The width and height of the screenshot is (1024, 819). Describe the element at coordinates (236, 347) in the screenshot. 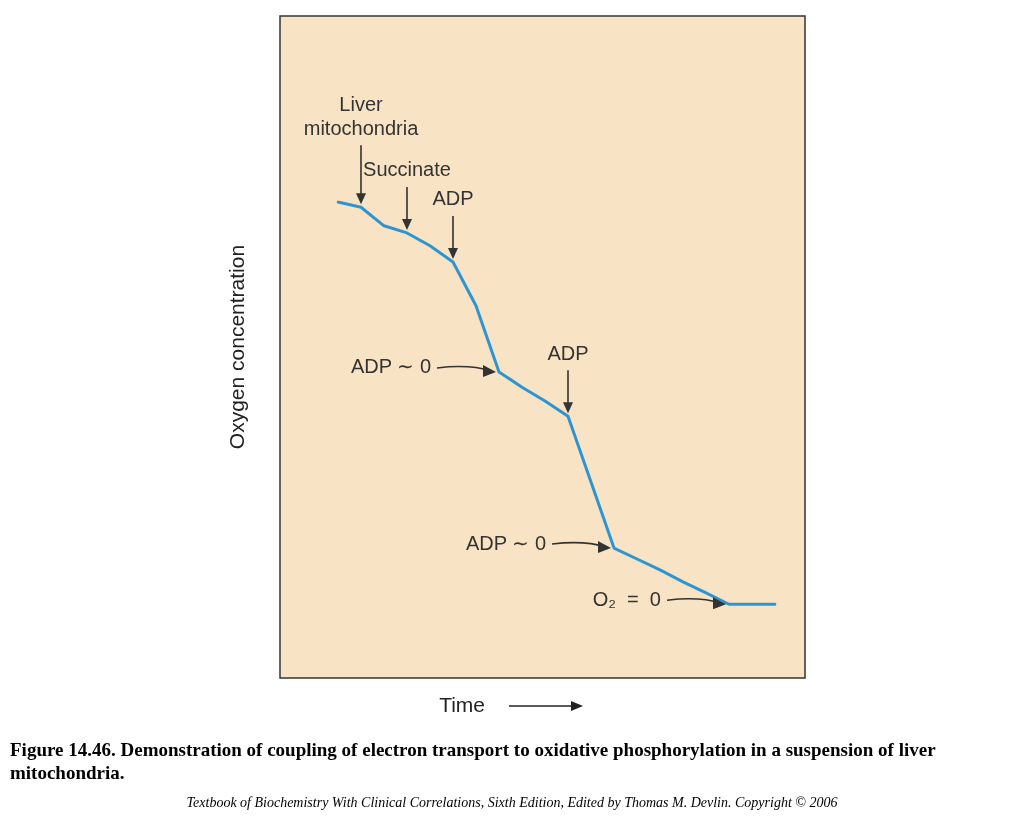

I see `y-axis-title: Oxygen concentration` at that location.